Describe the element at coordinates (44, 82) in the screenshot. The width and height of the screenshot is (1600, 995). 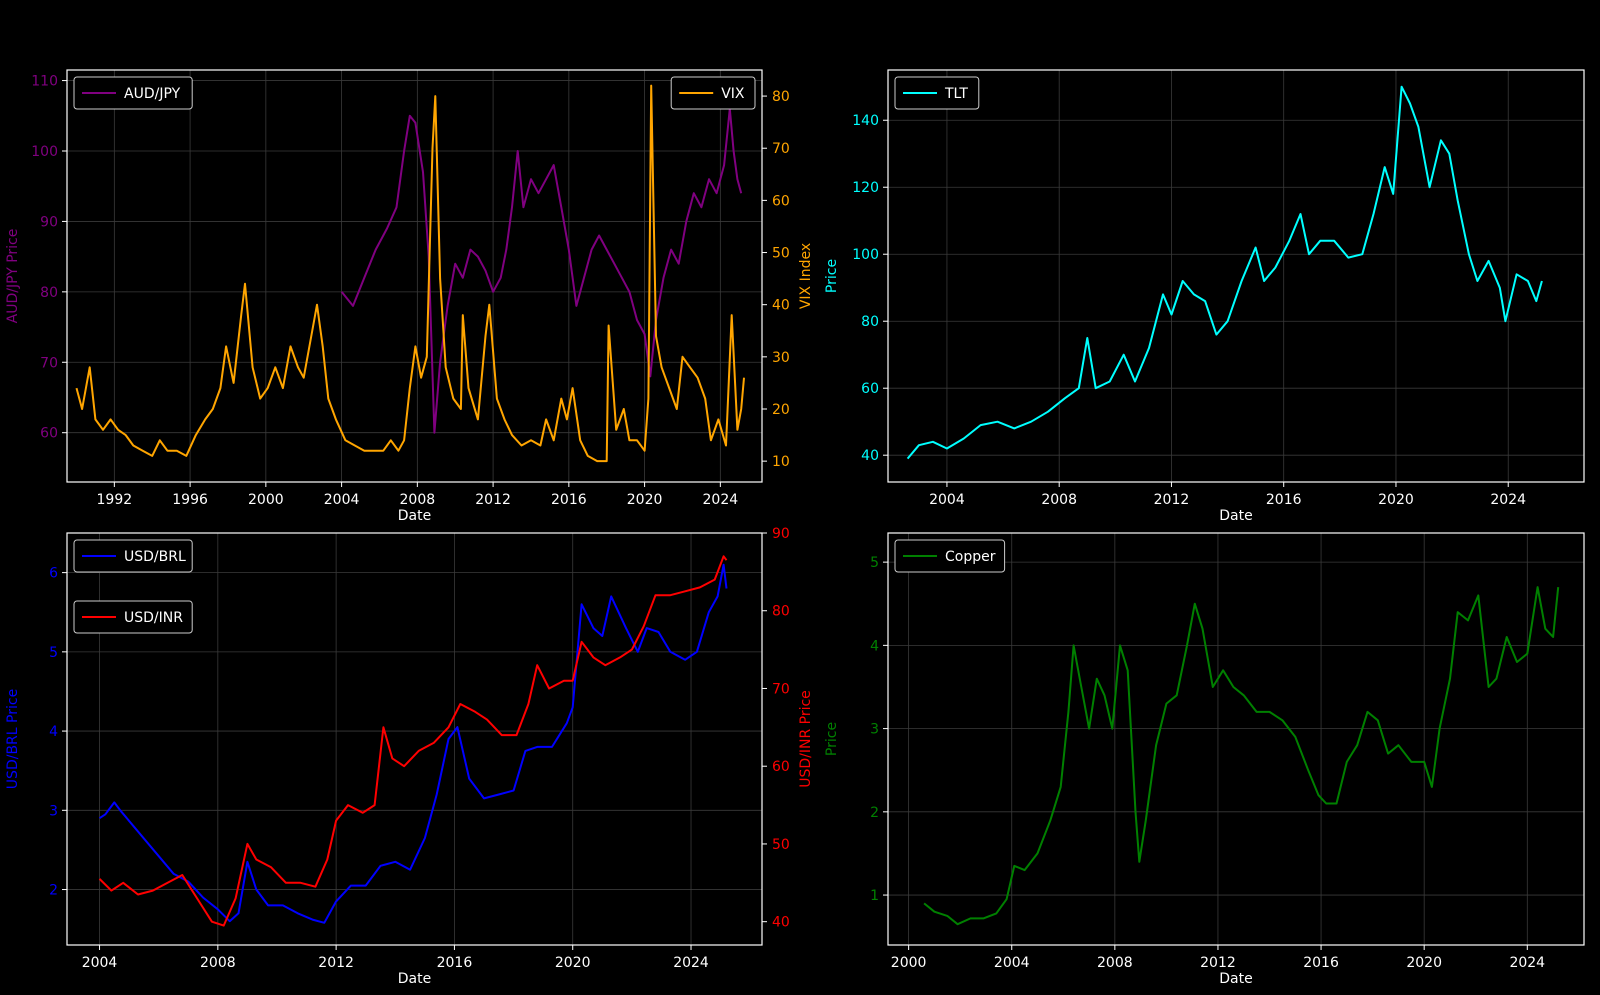
I see `y-tick-label: 110` at that location.